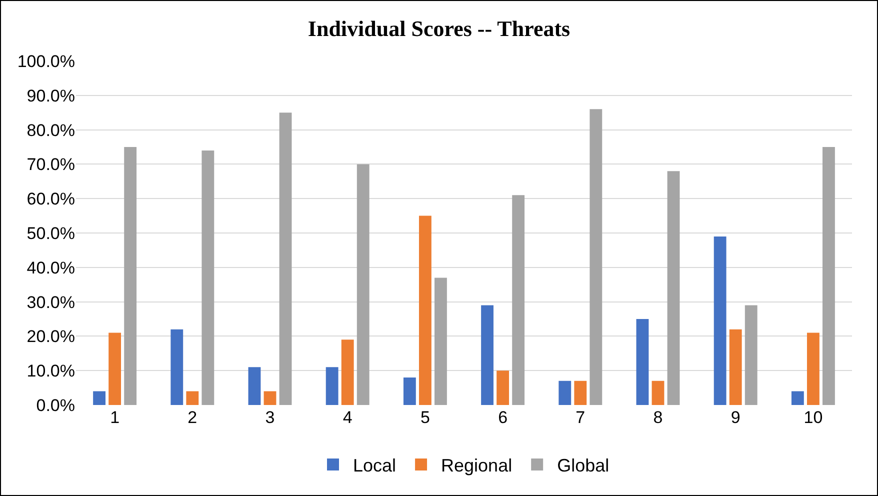 The image size is (878, 496). Describe the element at coordinates (50, 302) in the screenshot. I see `y-tick-label: 30.0%` at that location.